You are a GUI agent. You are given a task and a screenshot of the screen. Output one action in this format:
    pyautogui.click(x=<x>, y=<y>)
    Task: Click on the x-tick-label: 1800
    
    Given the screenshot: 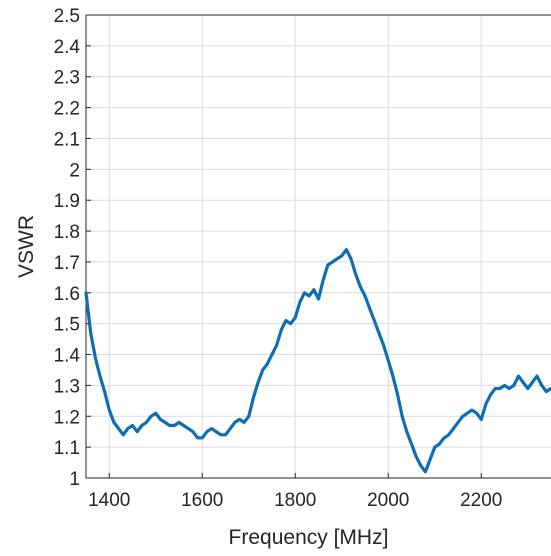 What is the action you would take?
    pyautogui.click(x=295, y=500)
    